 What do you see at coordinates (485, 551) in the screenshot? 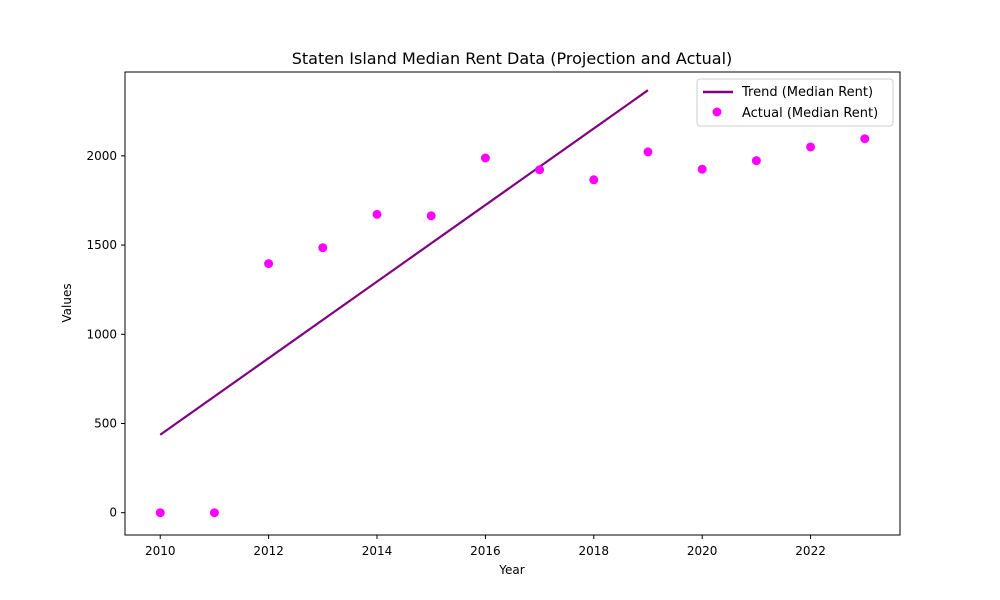
I see `x-tick-label: 2016` at bounding box center [485, 551].